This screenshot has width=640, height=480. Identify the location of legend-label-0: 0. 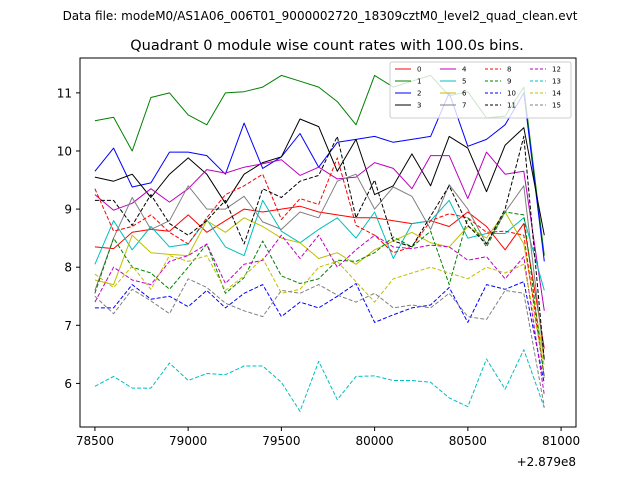
(419, 70).